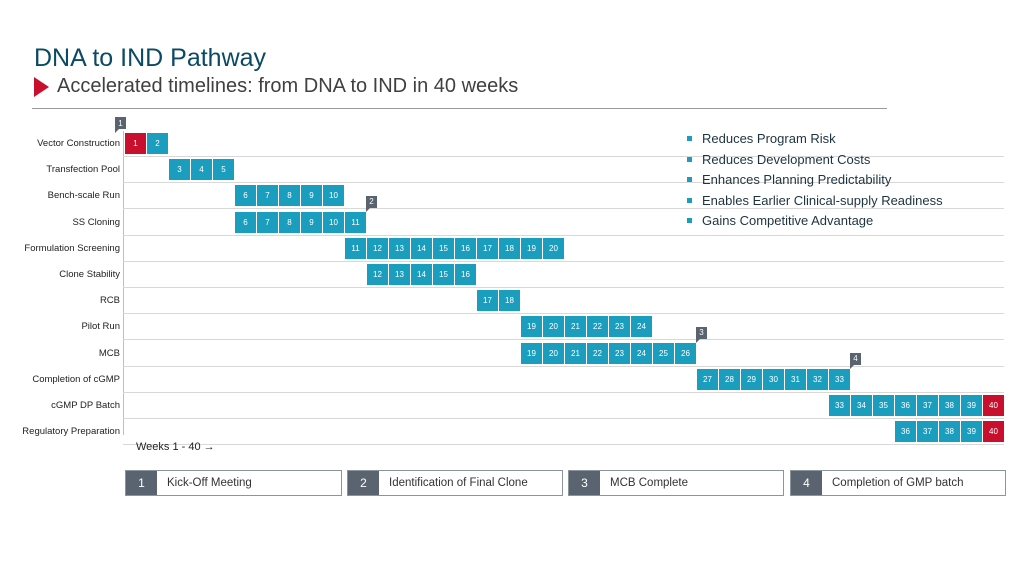  What do you see at coordinates (109, 353) in the screenshot?
I see `row-label: MCB` at bounding box center [109, 353].